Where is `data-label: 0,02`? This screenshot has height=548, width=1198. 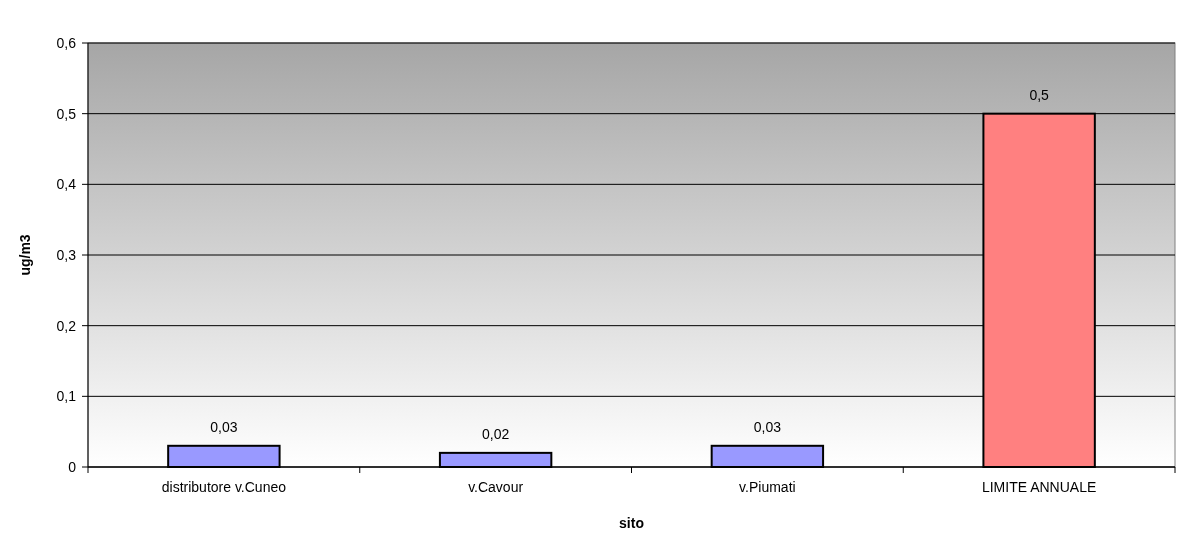 data-label: 0,02 is located at coordinates (496, 433).